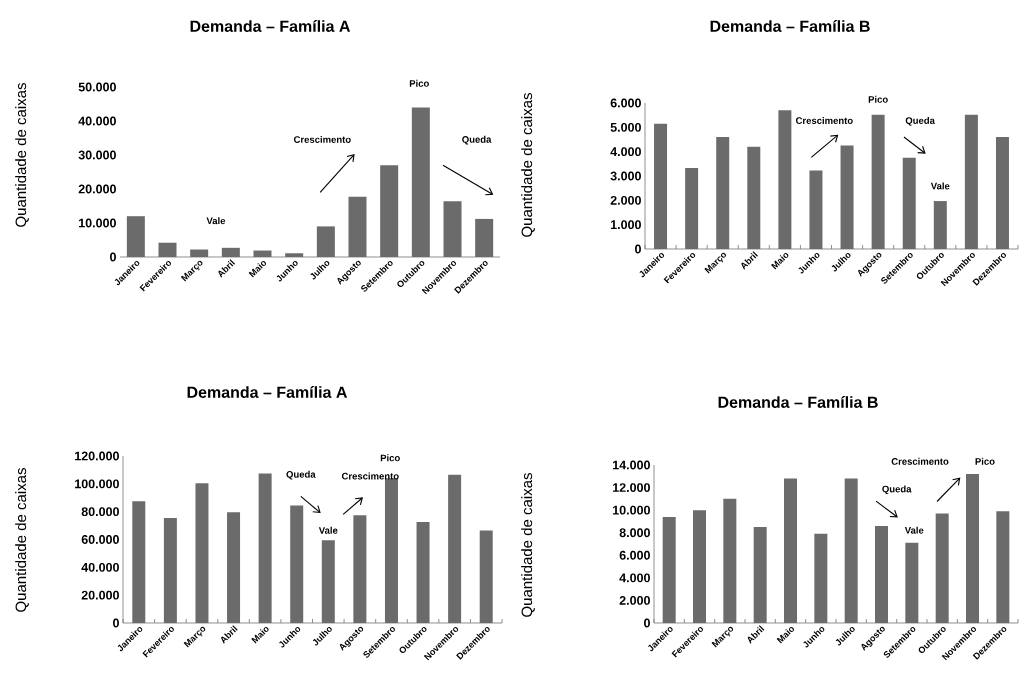  I want to click on y-tick-label: 5.000, so click(625, 127).